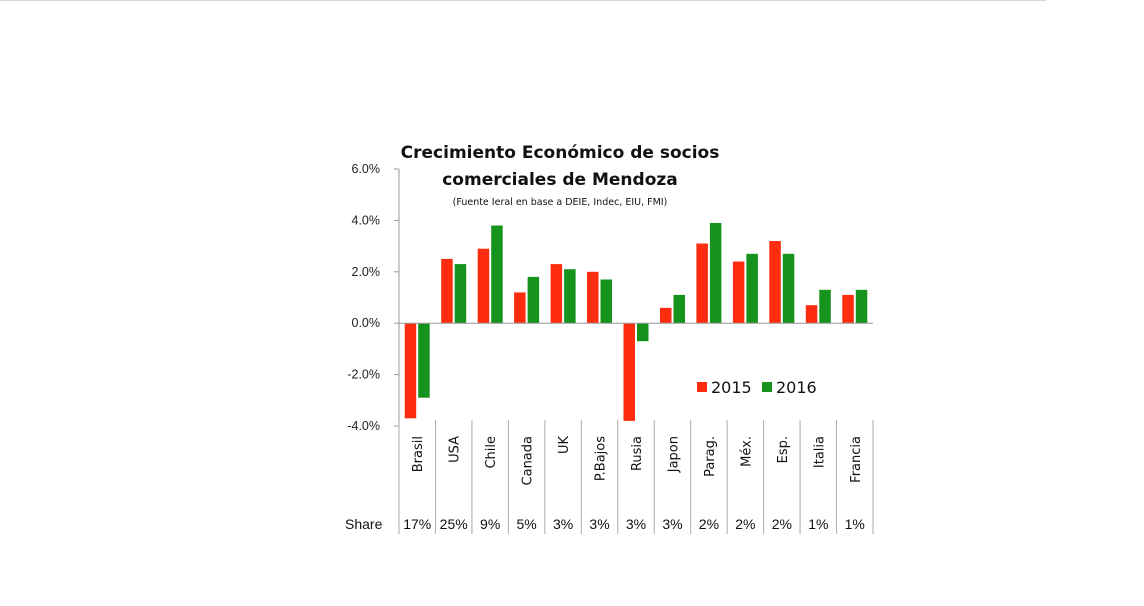  Describe the element at coordinates (455, 449) in the screenshot. I see `x-tick-label: USA` at that location.